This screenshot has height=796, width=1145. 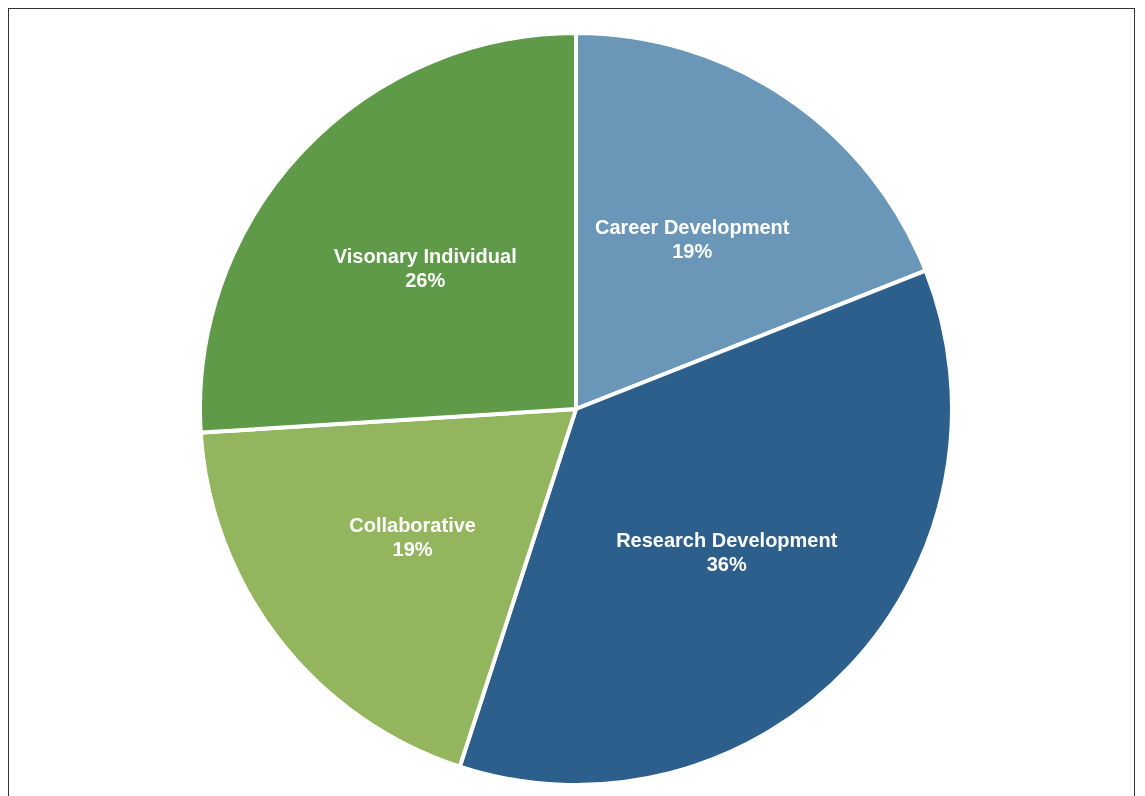 I want to click on slice-label: Collaborative, so click(x=412, y=524).